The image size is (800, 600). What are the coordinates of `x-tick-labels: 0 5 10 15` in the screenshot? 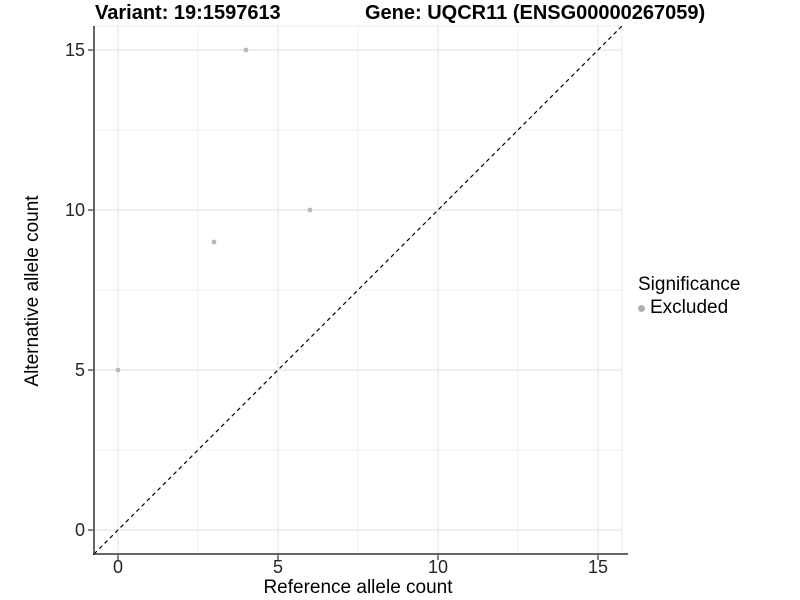 It's located at (360, 567).